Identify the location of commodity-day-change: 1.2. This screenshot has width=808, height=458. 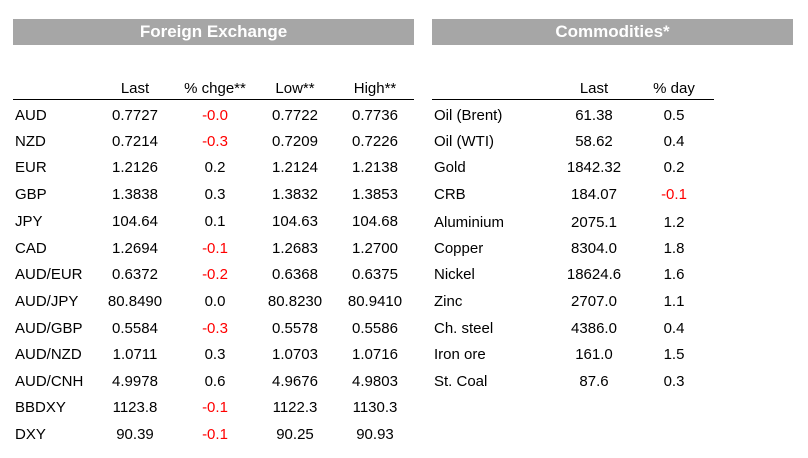
(674, 222).